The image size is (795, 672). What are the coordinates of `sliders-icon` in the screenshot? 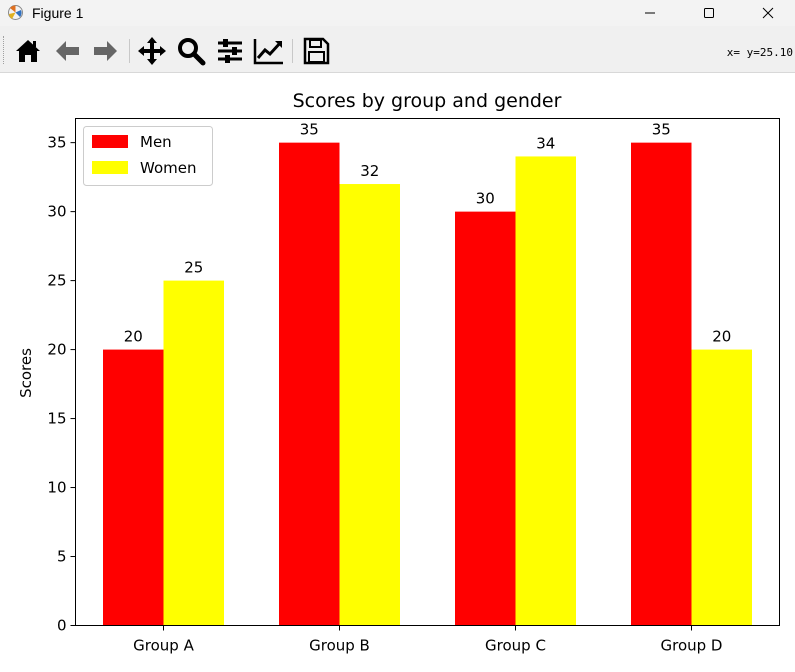 It's located at (230, 51).